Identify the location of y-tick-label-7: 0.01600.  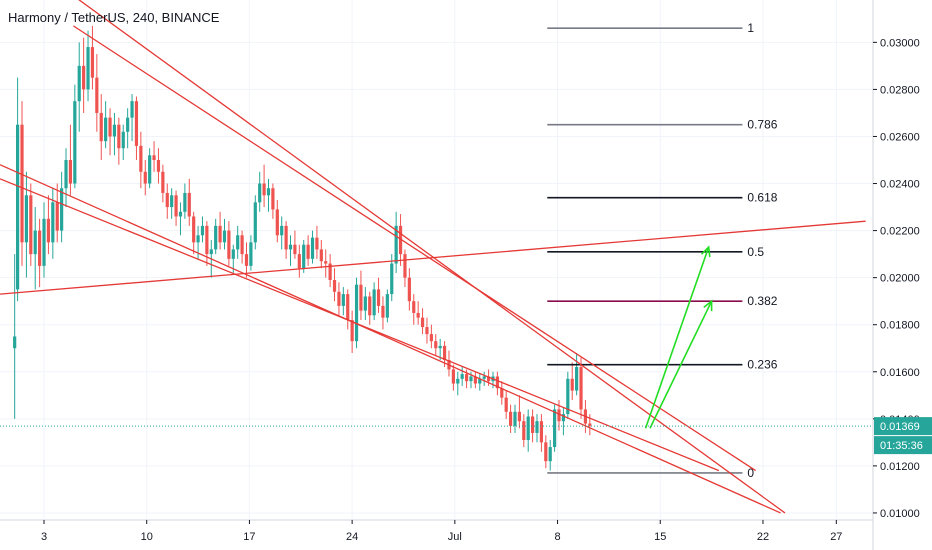
(900, 373).